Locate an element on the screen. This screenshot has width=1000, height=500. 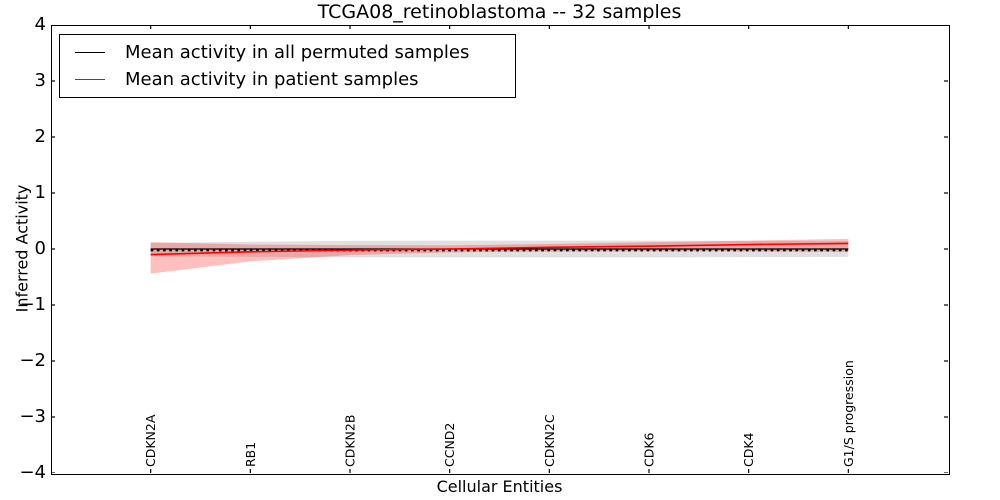
x-tick-label: G1/S progression is located at coordinates (848, 413).